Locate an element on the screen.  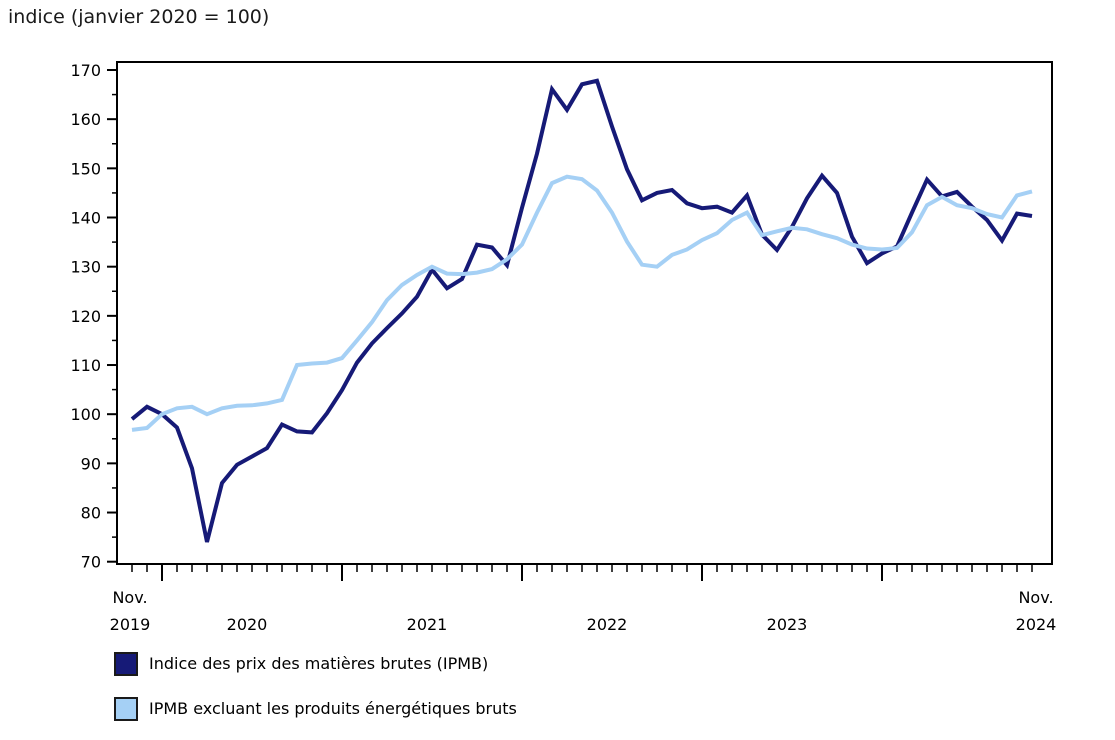
y-tick-label: 100 is located at coordinates (85, 414).